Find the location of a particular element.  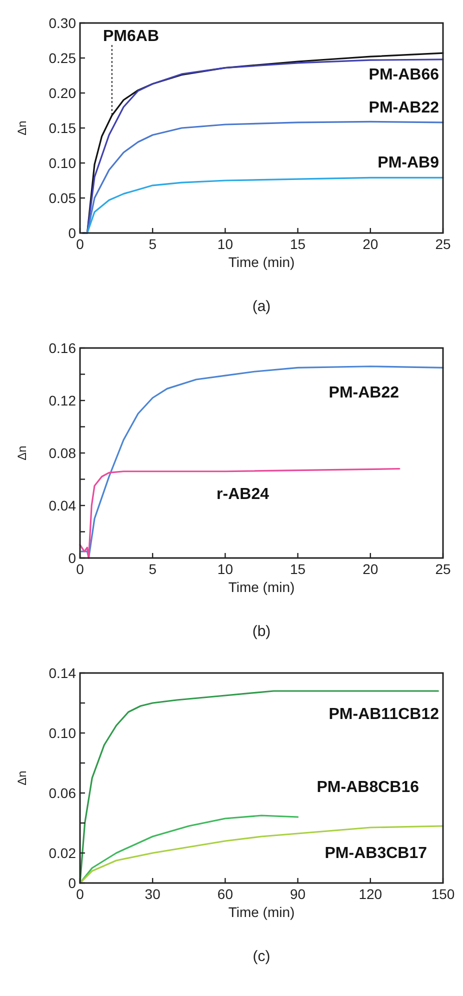

series-label: PM-AB9 is located at coordinates (409, 163).